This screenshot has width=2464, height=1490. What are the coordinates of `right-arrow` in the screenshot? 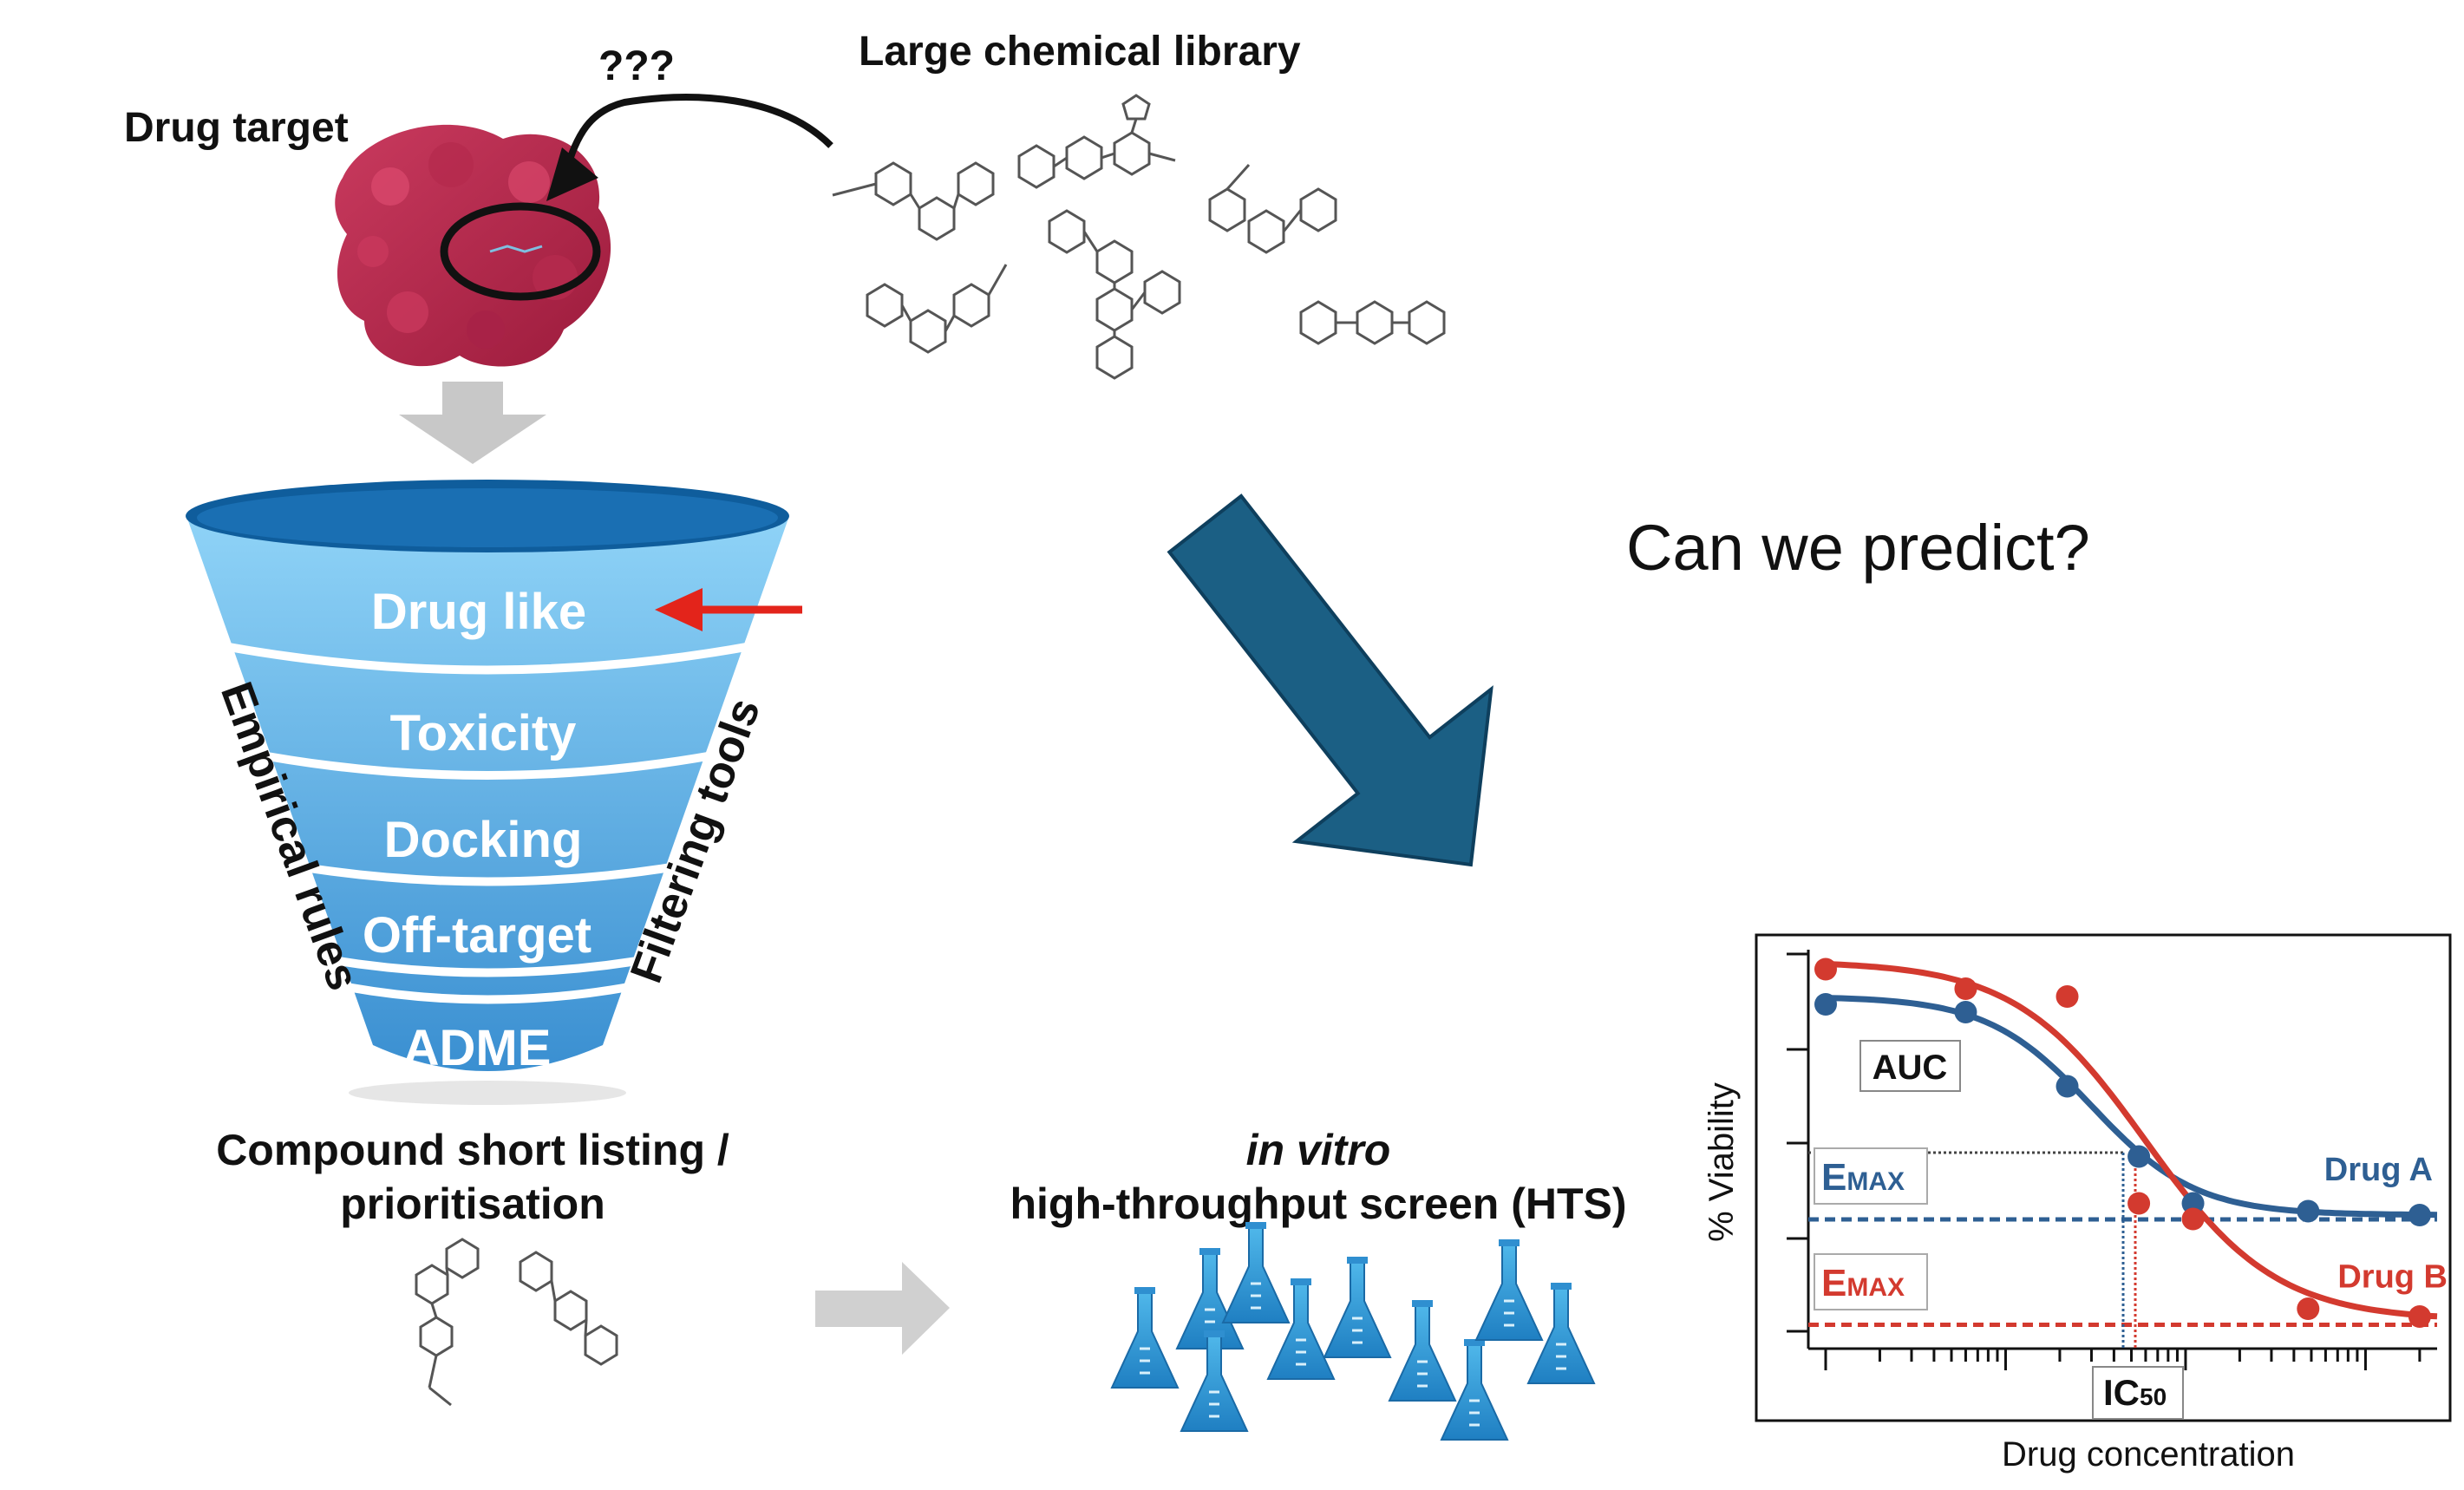 It's located at (882, 1308).